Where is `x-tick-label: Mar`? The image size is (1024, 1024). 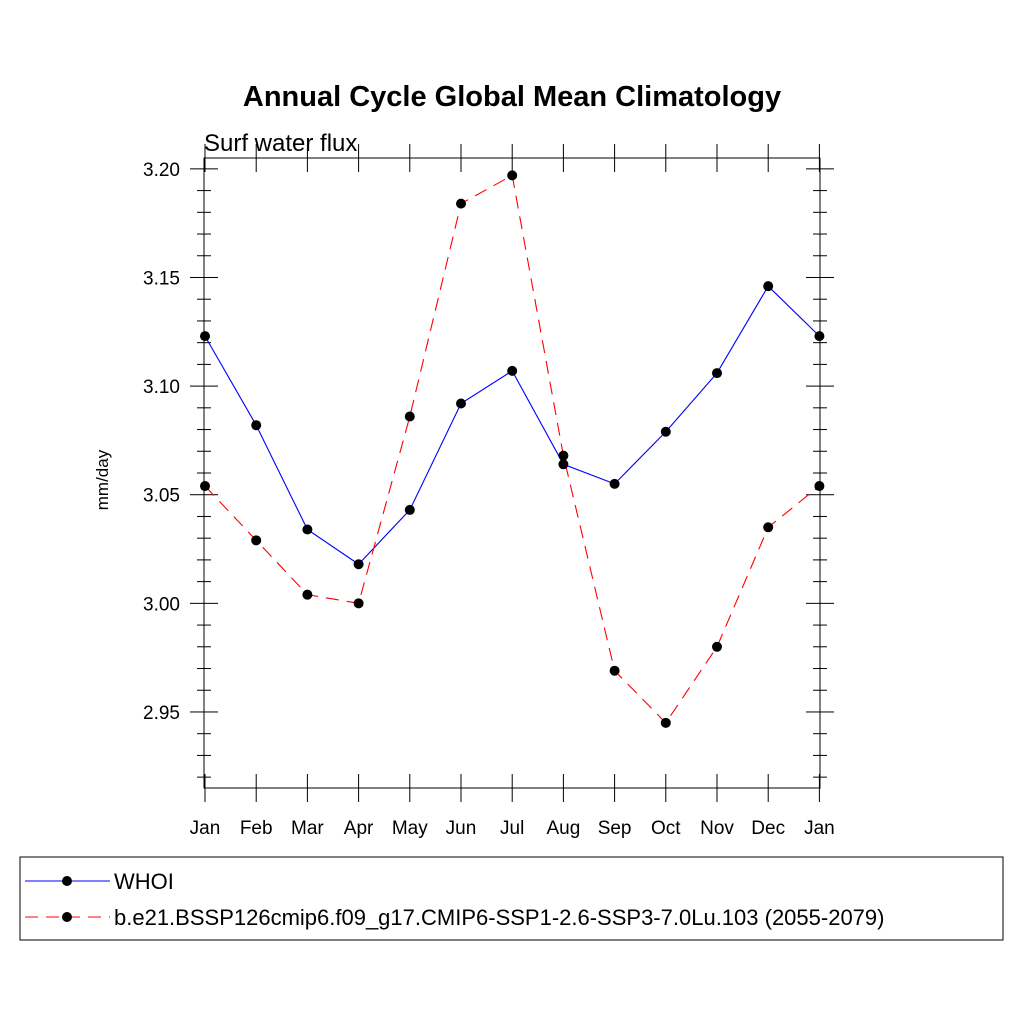 x-tick-label: Mar is located at coordinates (307, 828).